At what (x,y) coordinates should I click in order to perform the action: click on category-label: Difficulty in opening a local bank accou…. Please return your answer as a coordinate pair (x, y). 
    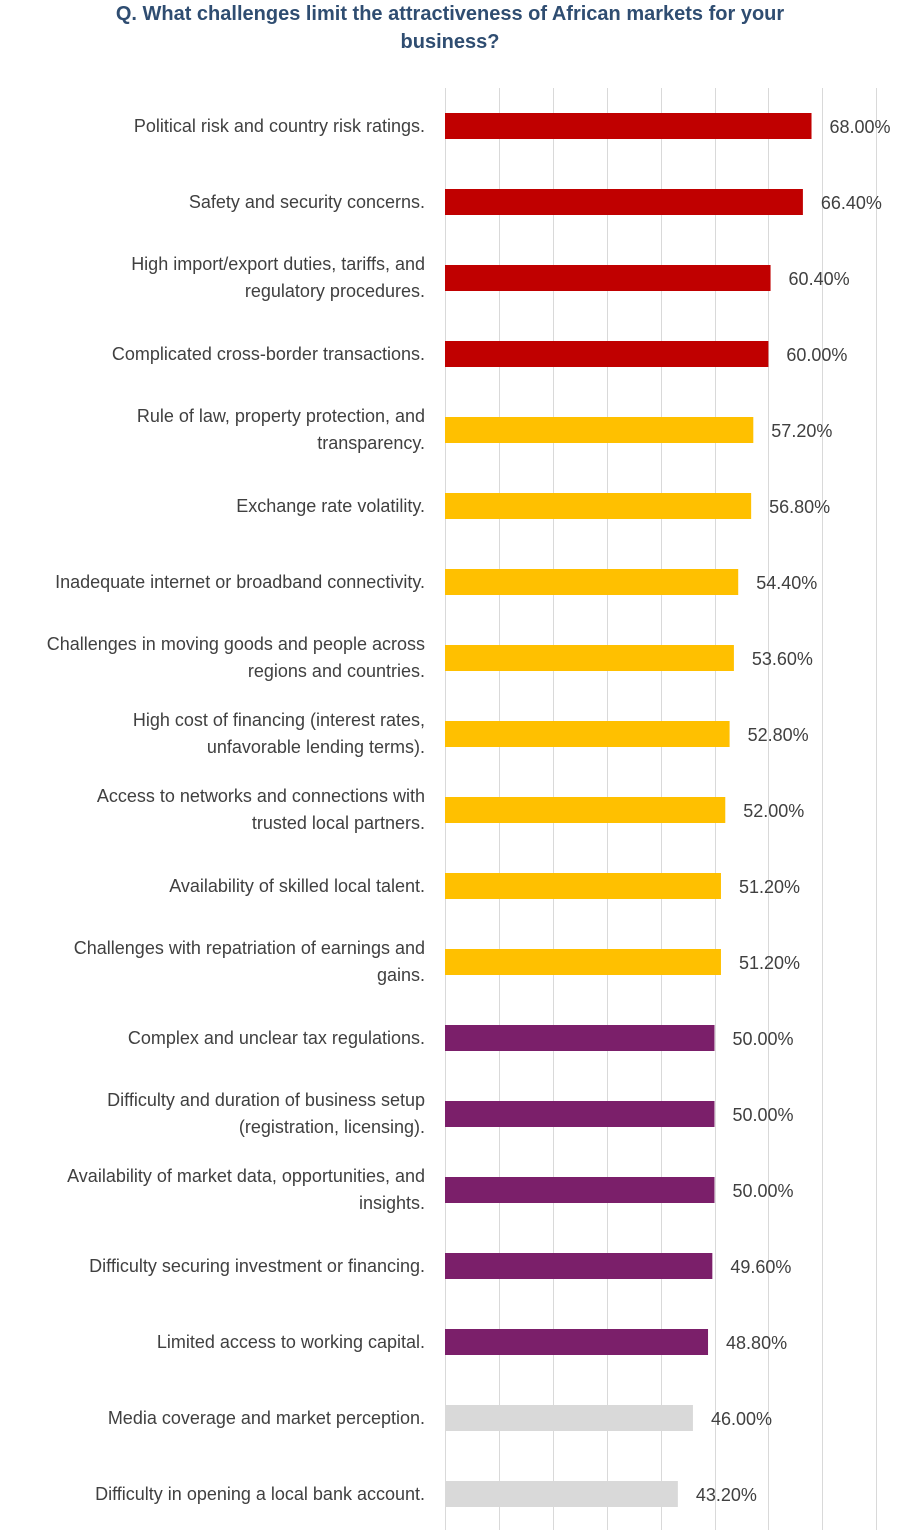
    Looking at the image, I should click on (260, 1494).